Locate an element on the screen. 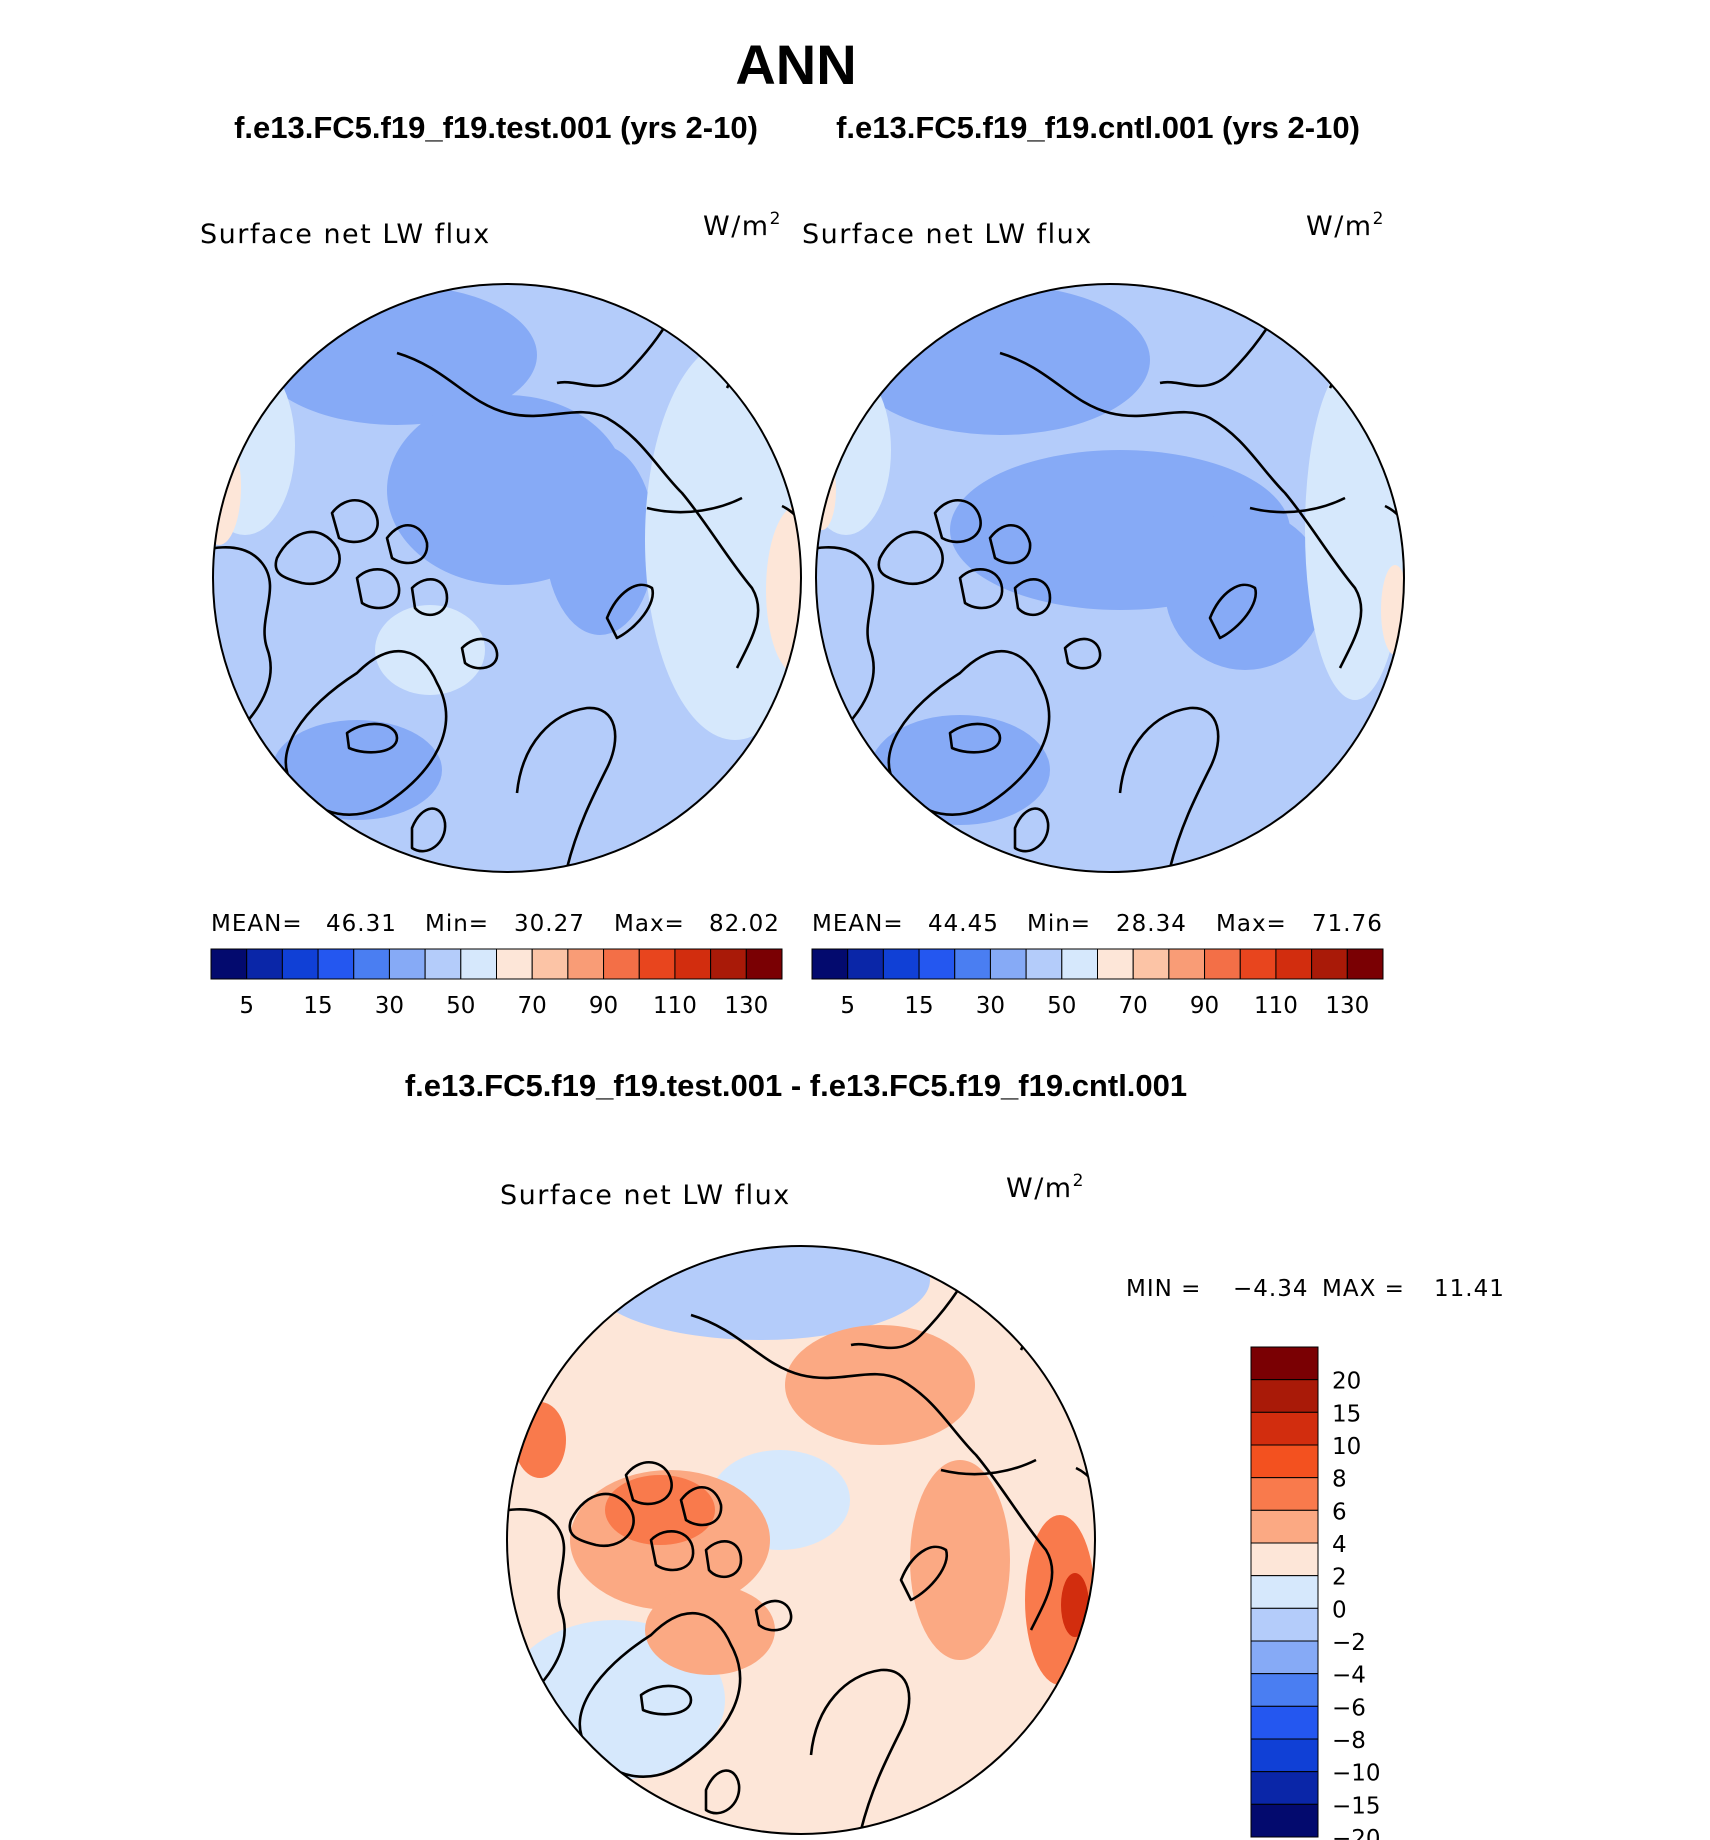 This screenshot has height=1840, width=1710. colorbar-tick-label: 0 is located at coordinates (1339, 1610).